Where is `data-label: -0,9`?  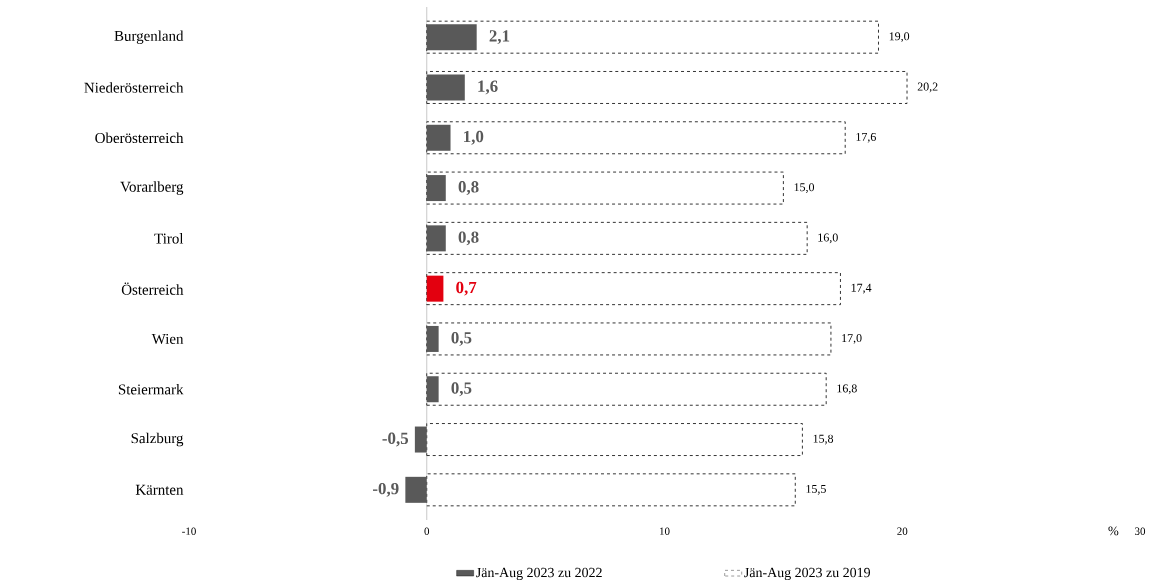
data-label: -0,9 is located at coordinates (385, 489).